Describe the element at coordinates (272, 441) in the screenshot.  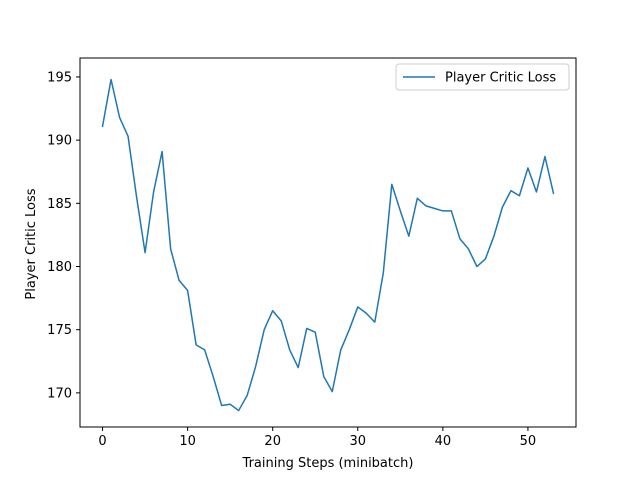
I see `x-tick-label: 20` at that location.